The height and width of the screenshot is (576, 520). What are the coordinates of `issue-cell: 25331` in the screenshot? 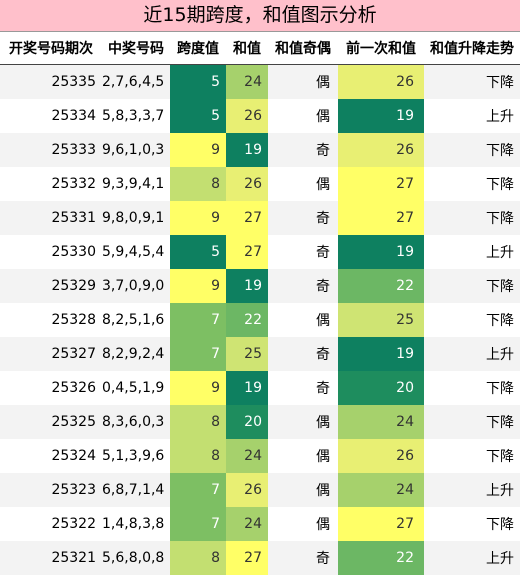 It's located at (51, 218).